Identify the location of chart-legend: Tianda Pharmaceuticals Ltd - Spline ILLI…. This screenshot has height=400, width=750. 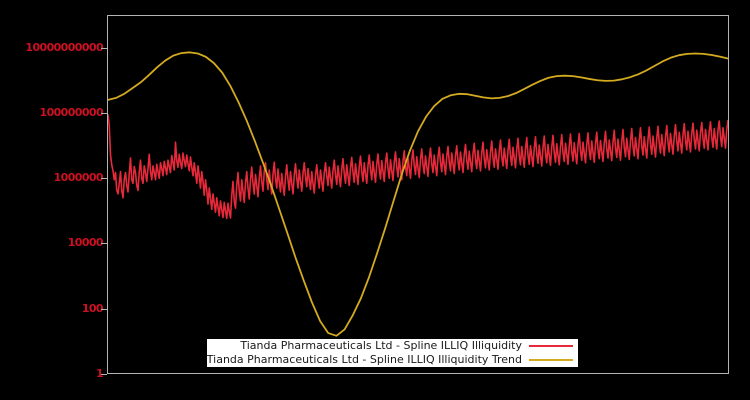
(392, 353).